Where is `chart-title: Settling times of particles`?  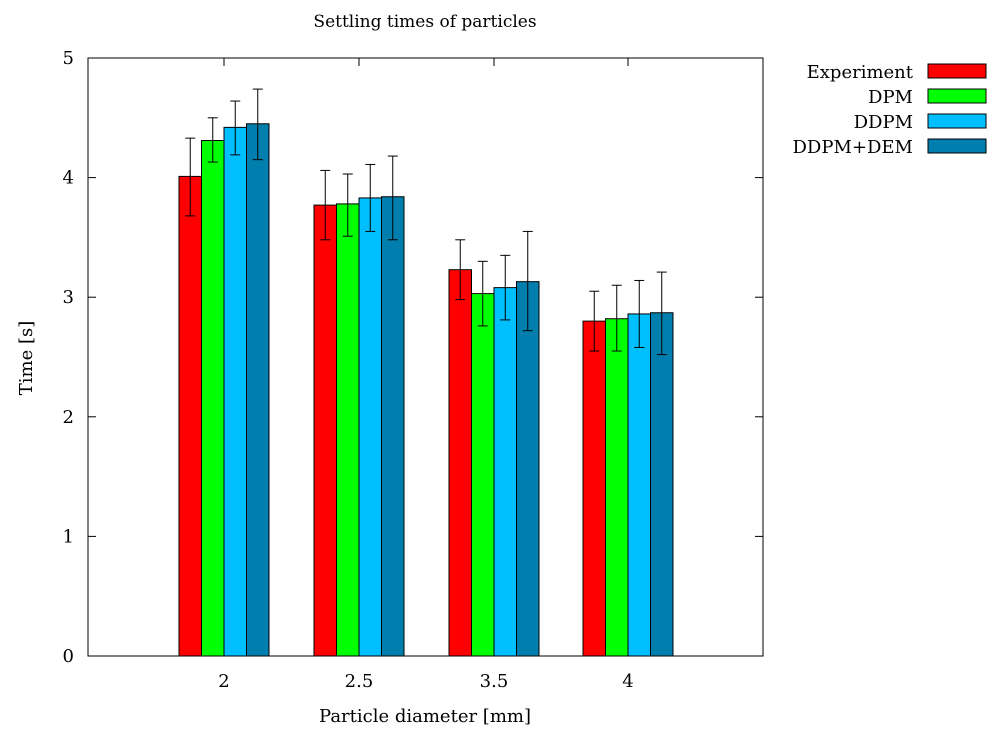 chart-title: Settling times of particles is located at coordinates (424, 22).